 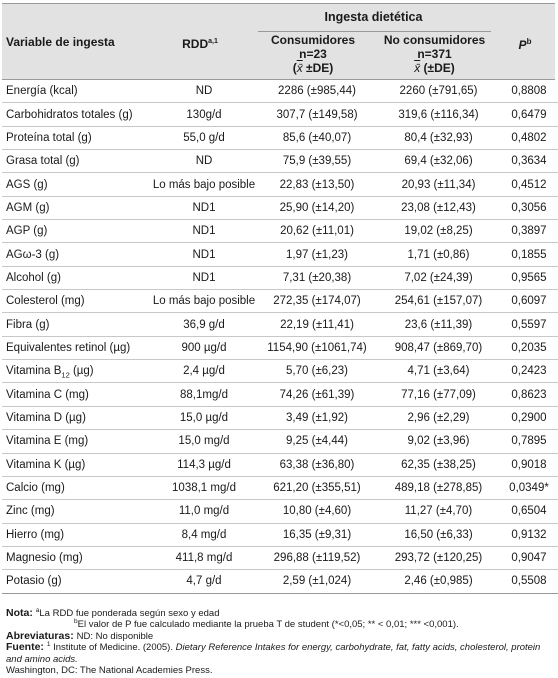 What do you see at coordinates (204, 371) in the screenshot?
I see `cell-rdd: 2,4 µg/d` at bounding box center [204, 371].